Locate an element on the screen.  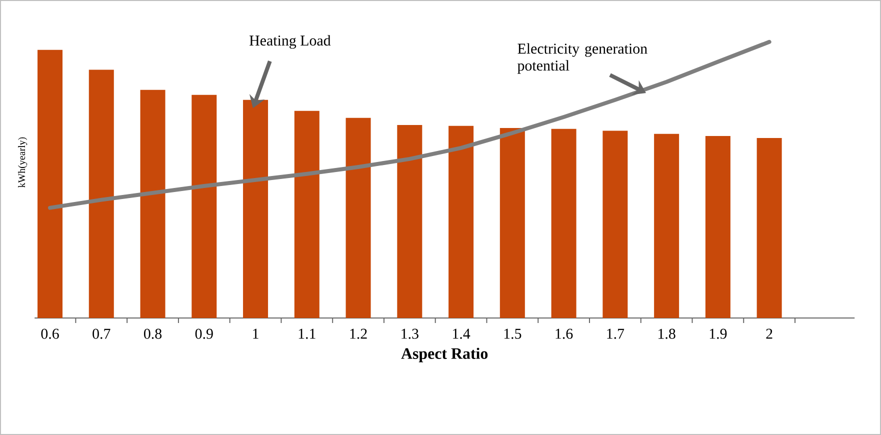
text: Heating Load is located at coordinates (290, 42).